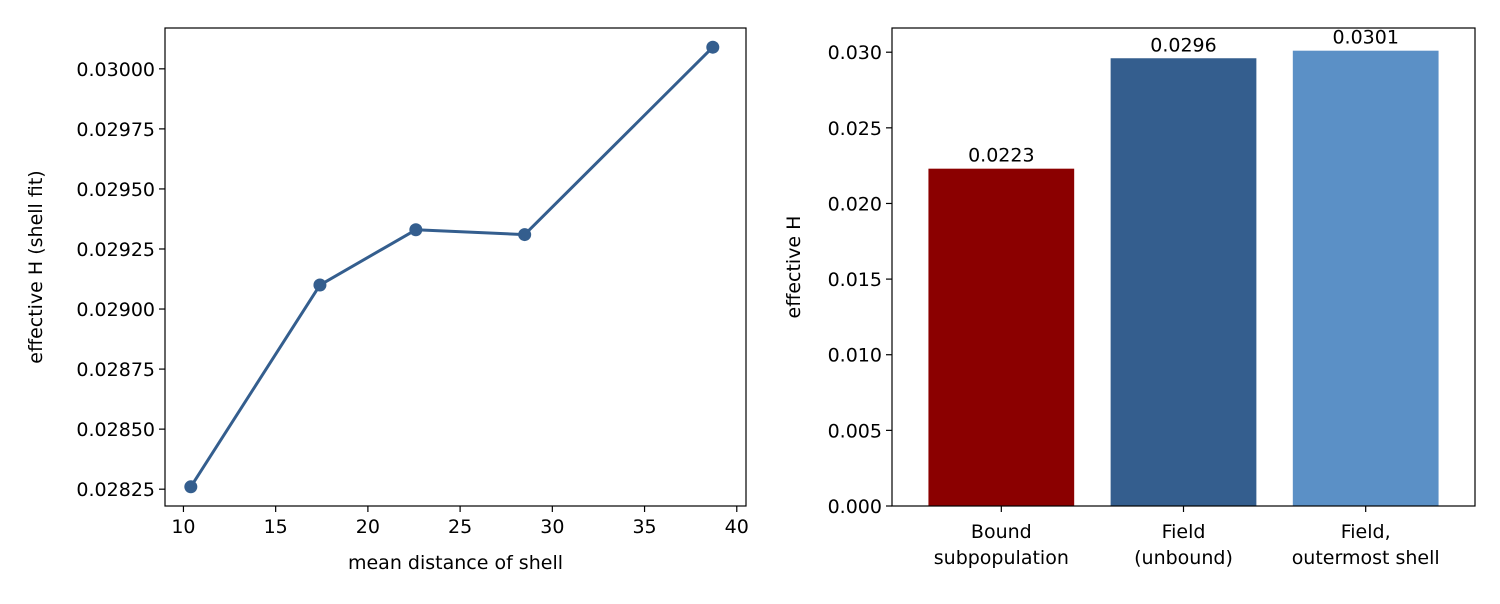 The image size is (1500, 604). I want to click on y-tick-label: 0.015, so click(855, 280).